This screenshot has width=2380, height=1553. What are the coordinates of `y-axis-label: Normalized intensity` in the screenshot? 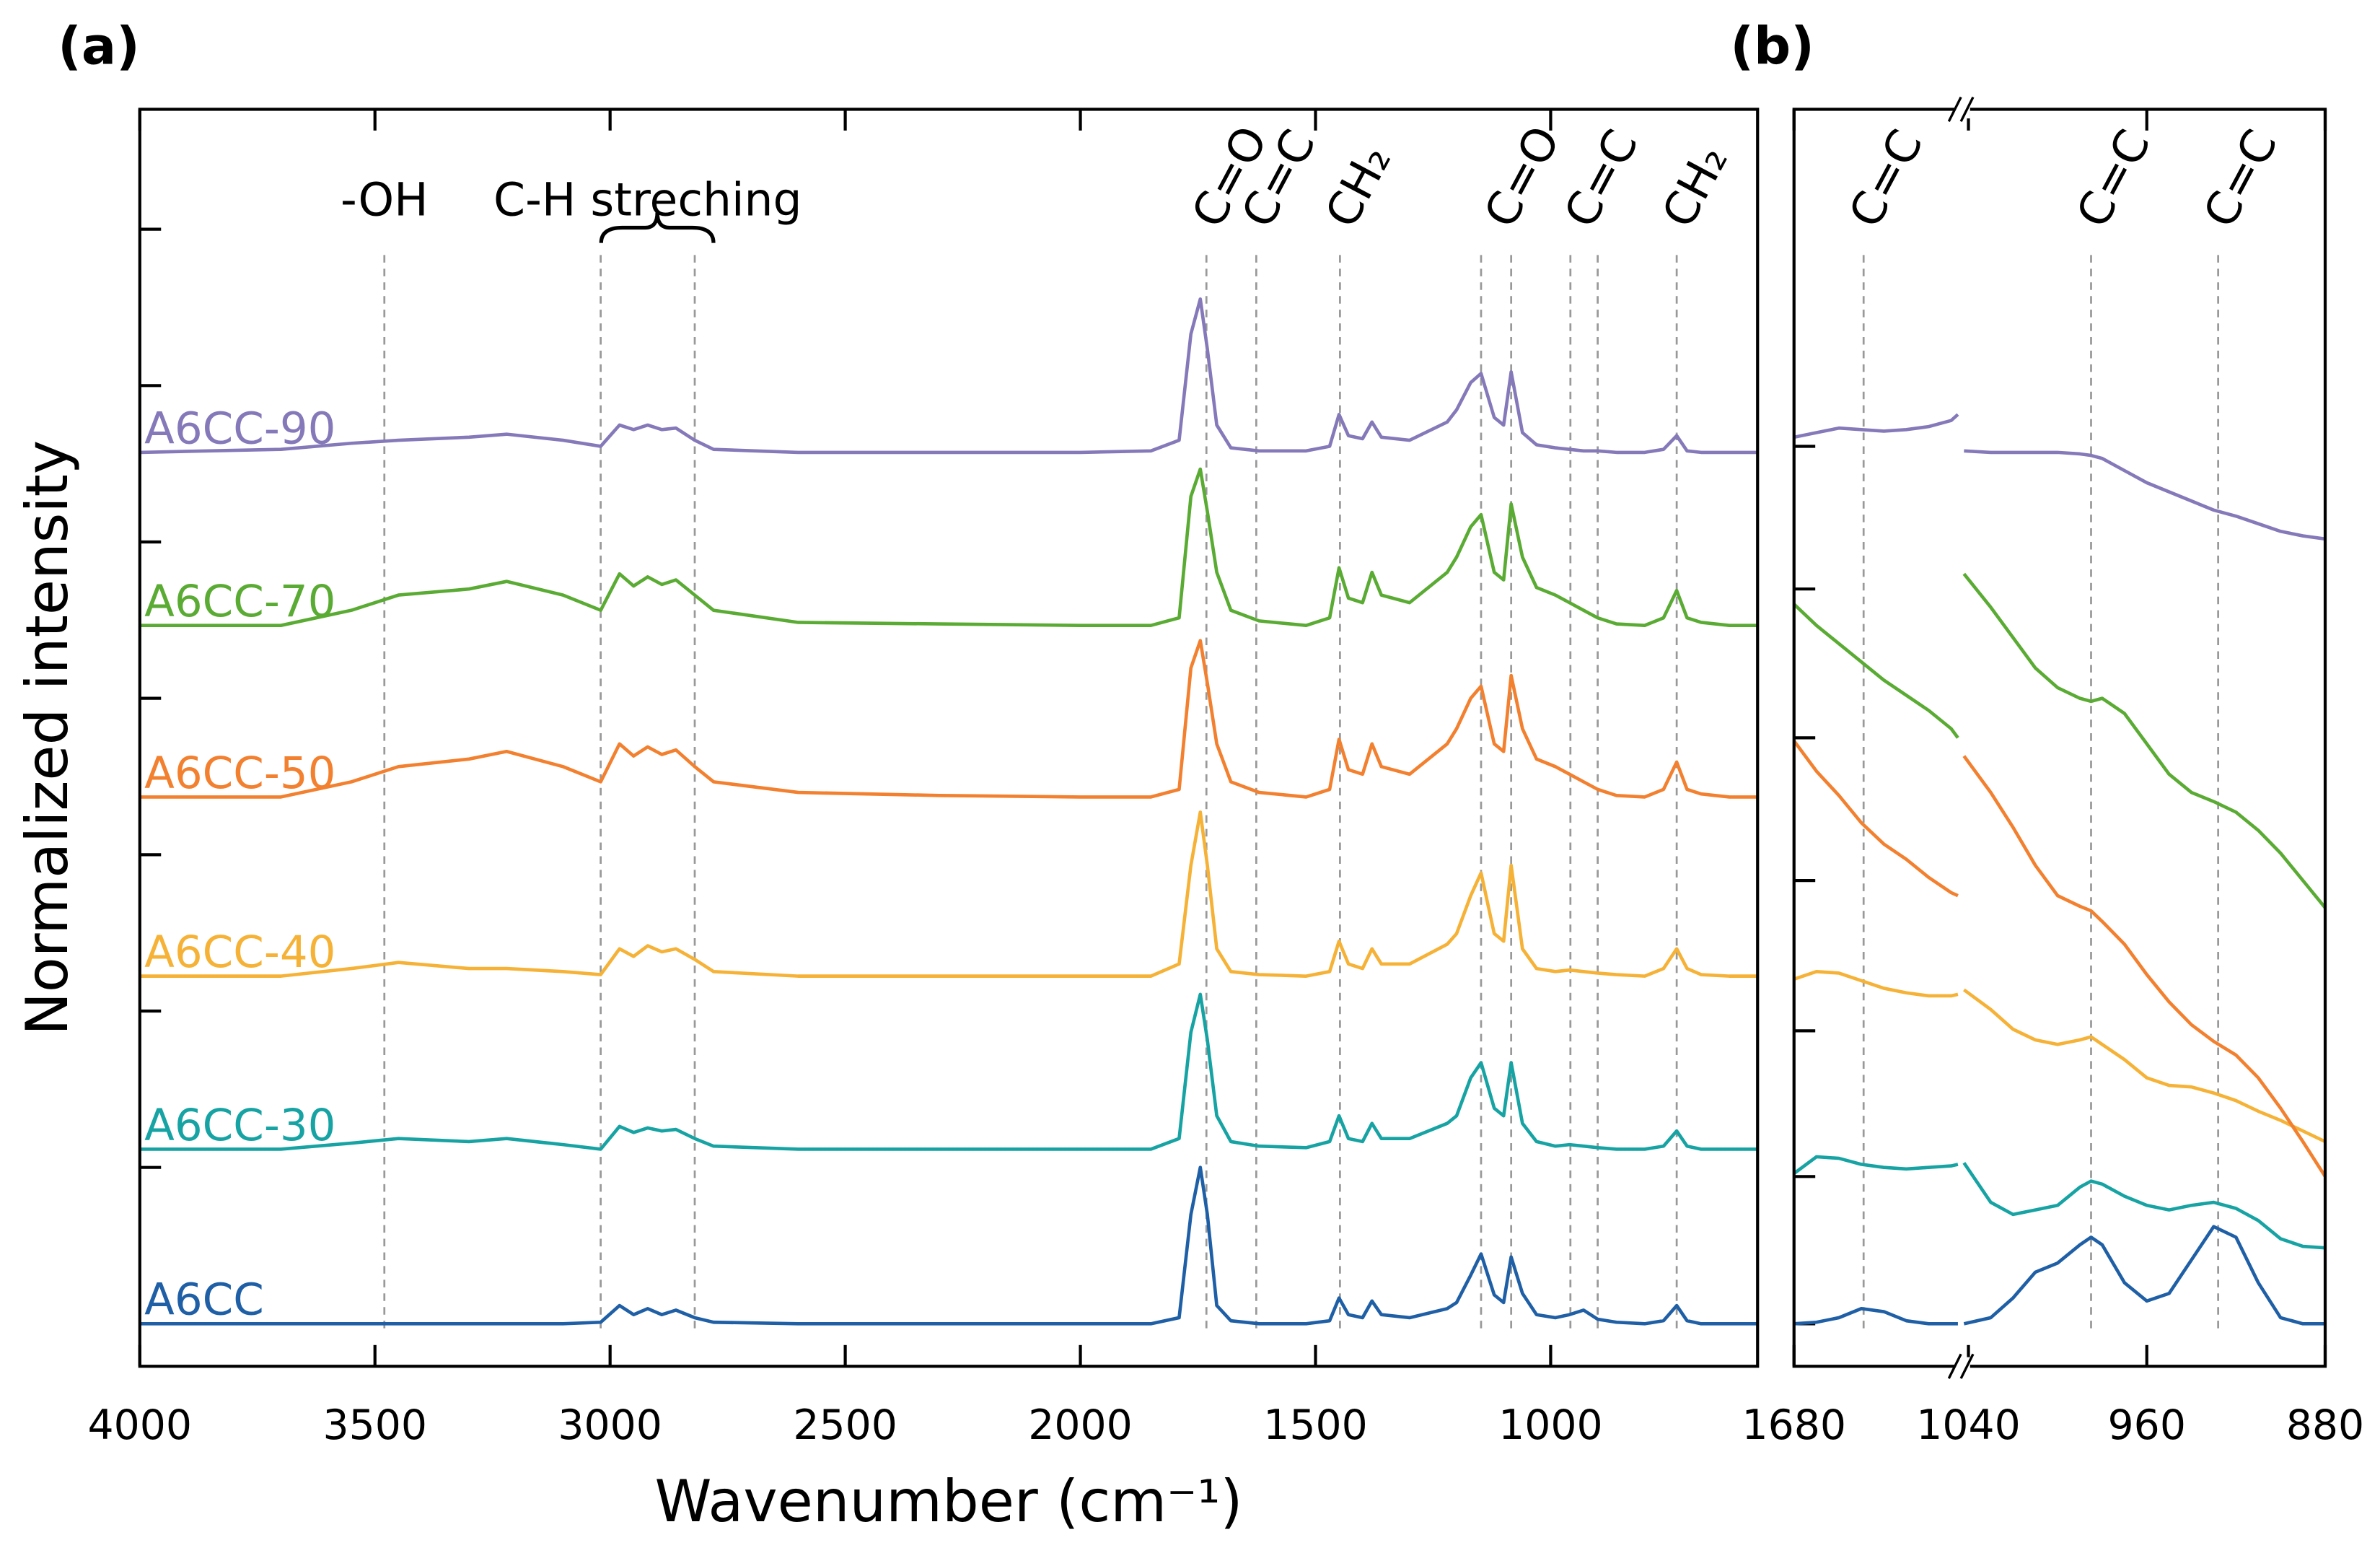 It's located at (47, 738).